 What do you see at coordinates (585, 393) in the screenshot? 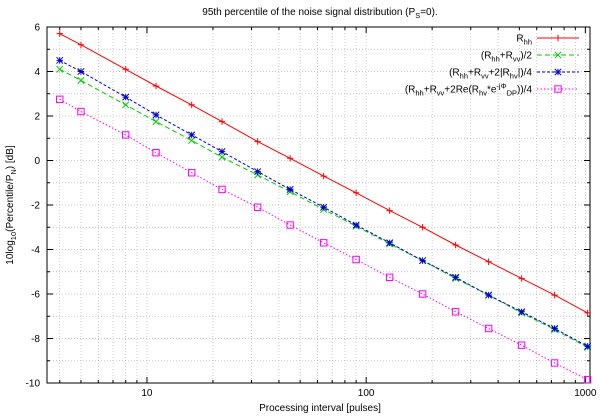
I see `x-tick-label: 1000` at bounding box center [585, 393].